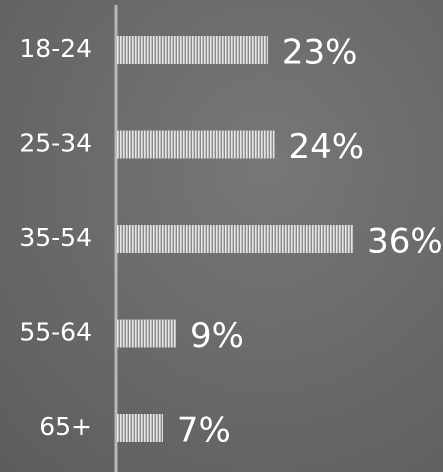 This screenshot has width=443, height=472. What do you see at coordinates (204, 431) in the screenshot?
I see `value-label: 7%` at bounding box center [204, 431].